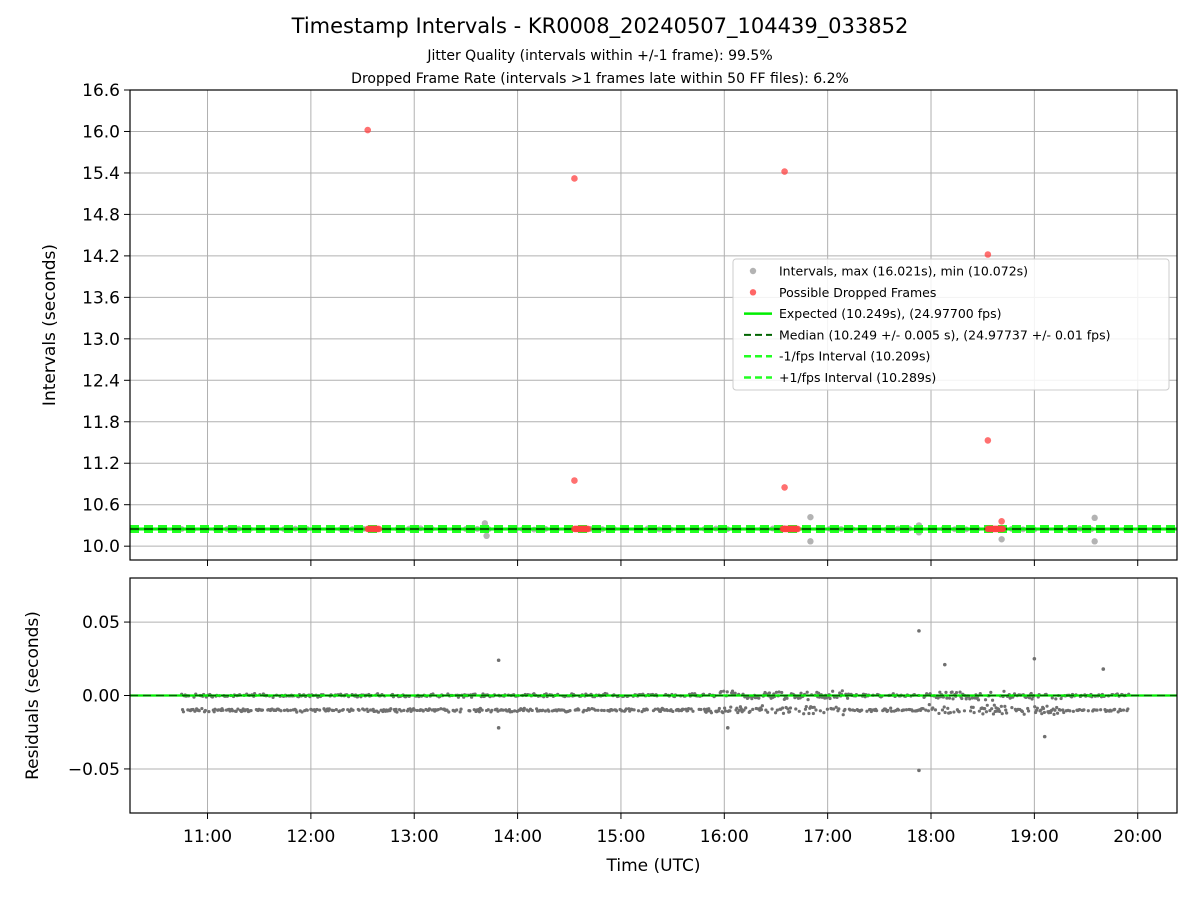 The image size is (1200, 900). I want to click on legend-intervals-marker, so click(753, 271).